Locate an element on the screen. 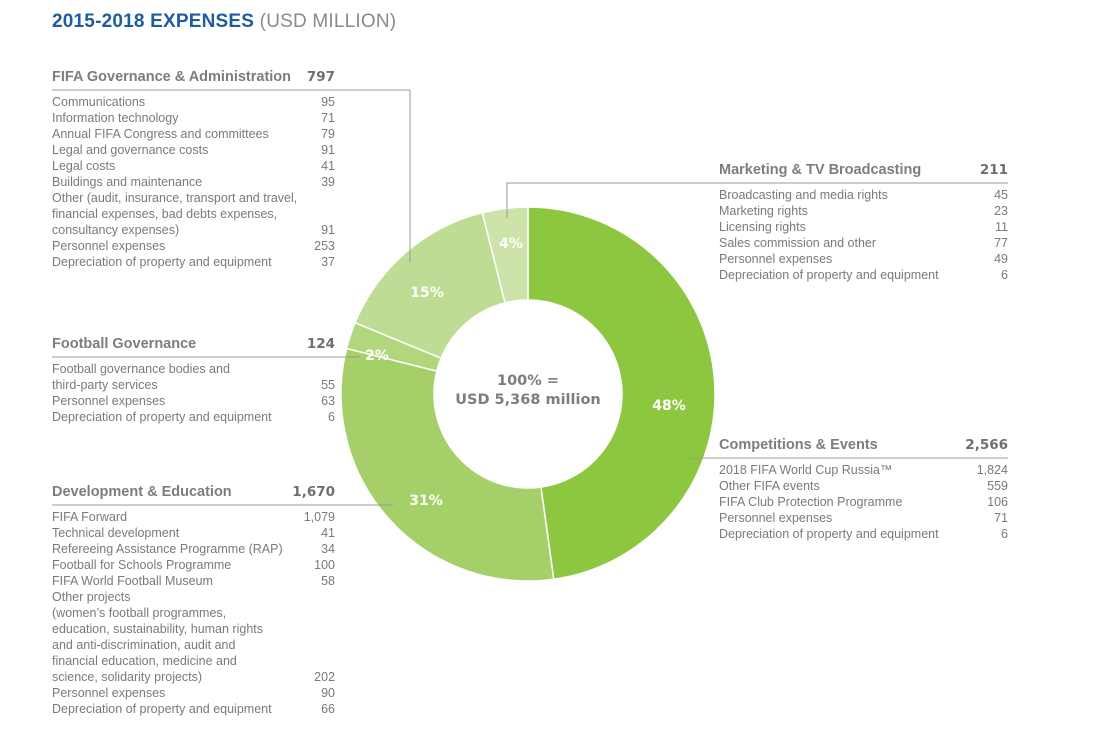 The image size is (1094, 738). line-item: Legal and governance costs 91 is located at coordinates (193, 150).